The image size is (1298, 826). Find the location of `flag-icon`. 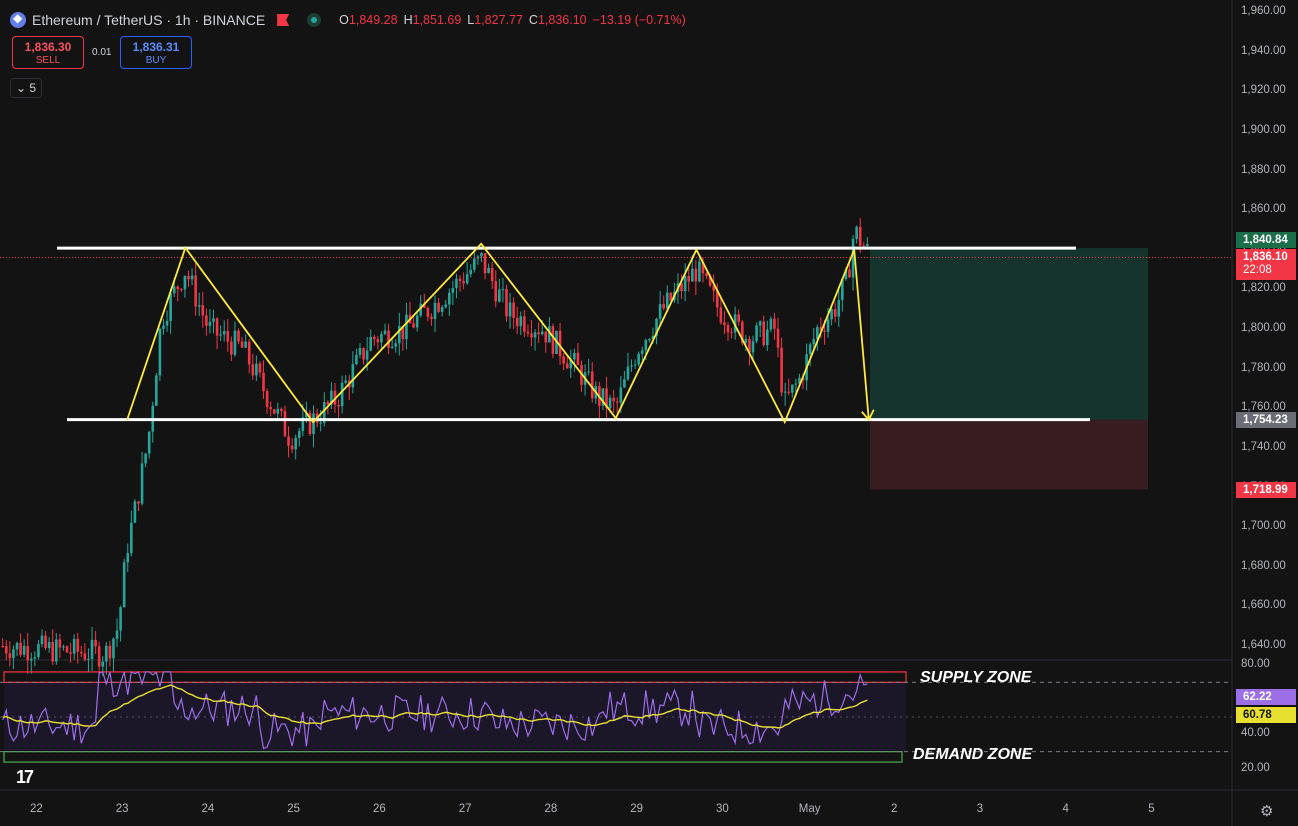

flag-icon is located at coordinates (283, 20).